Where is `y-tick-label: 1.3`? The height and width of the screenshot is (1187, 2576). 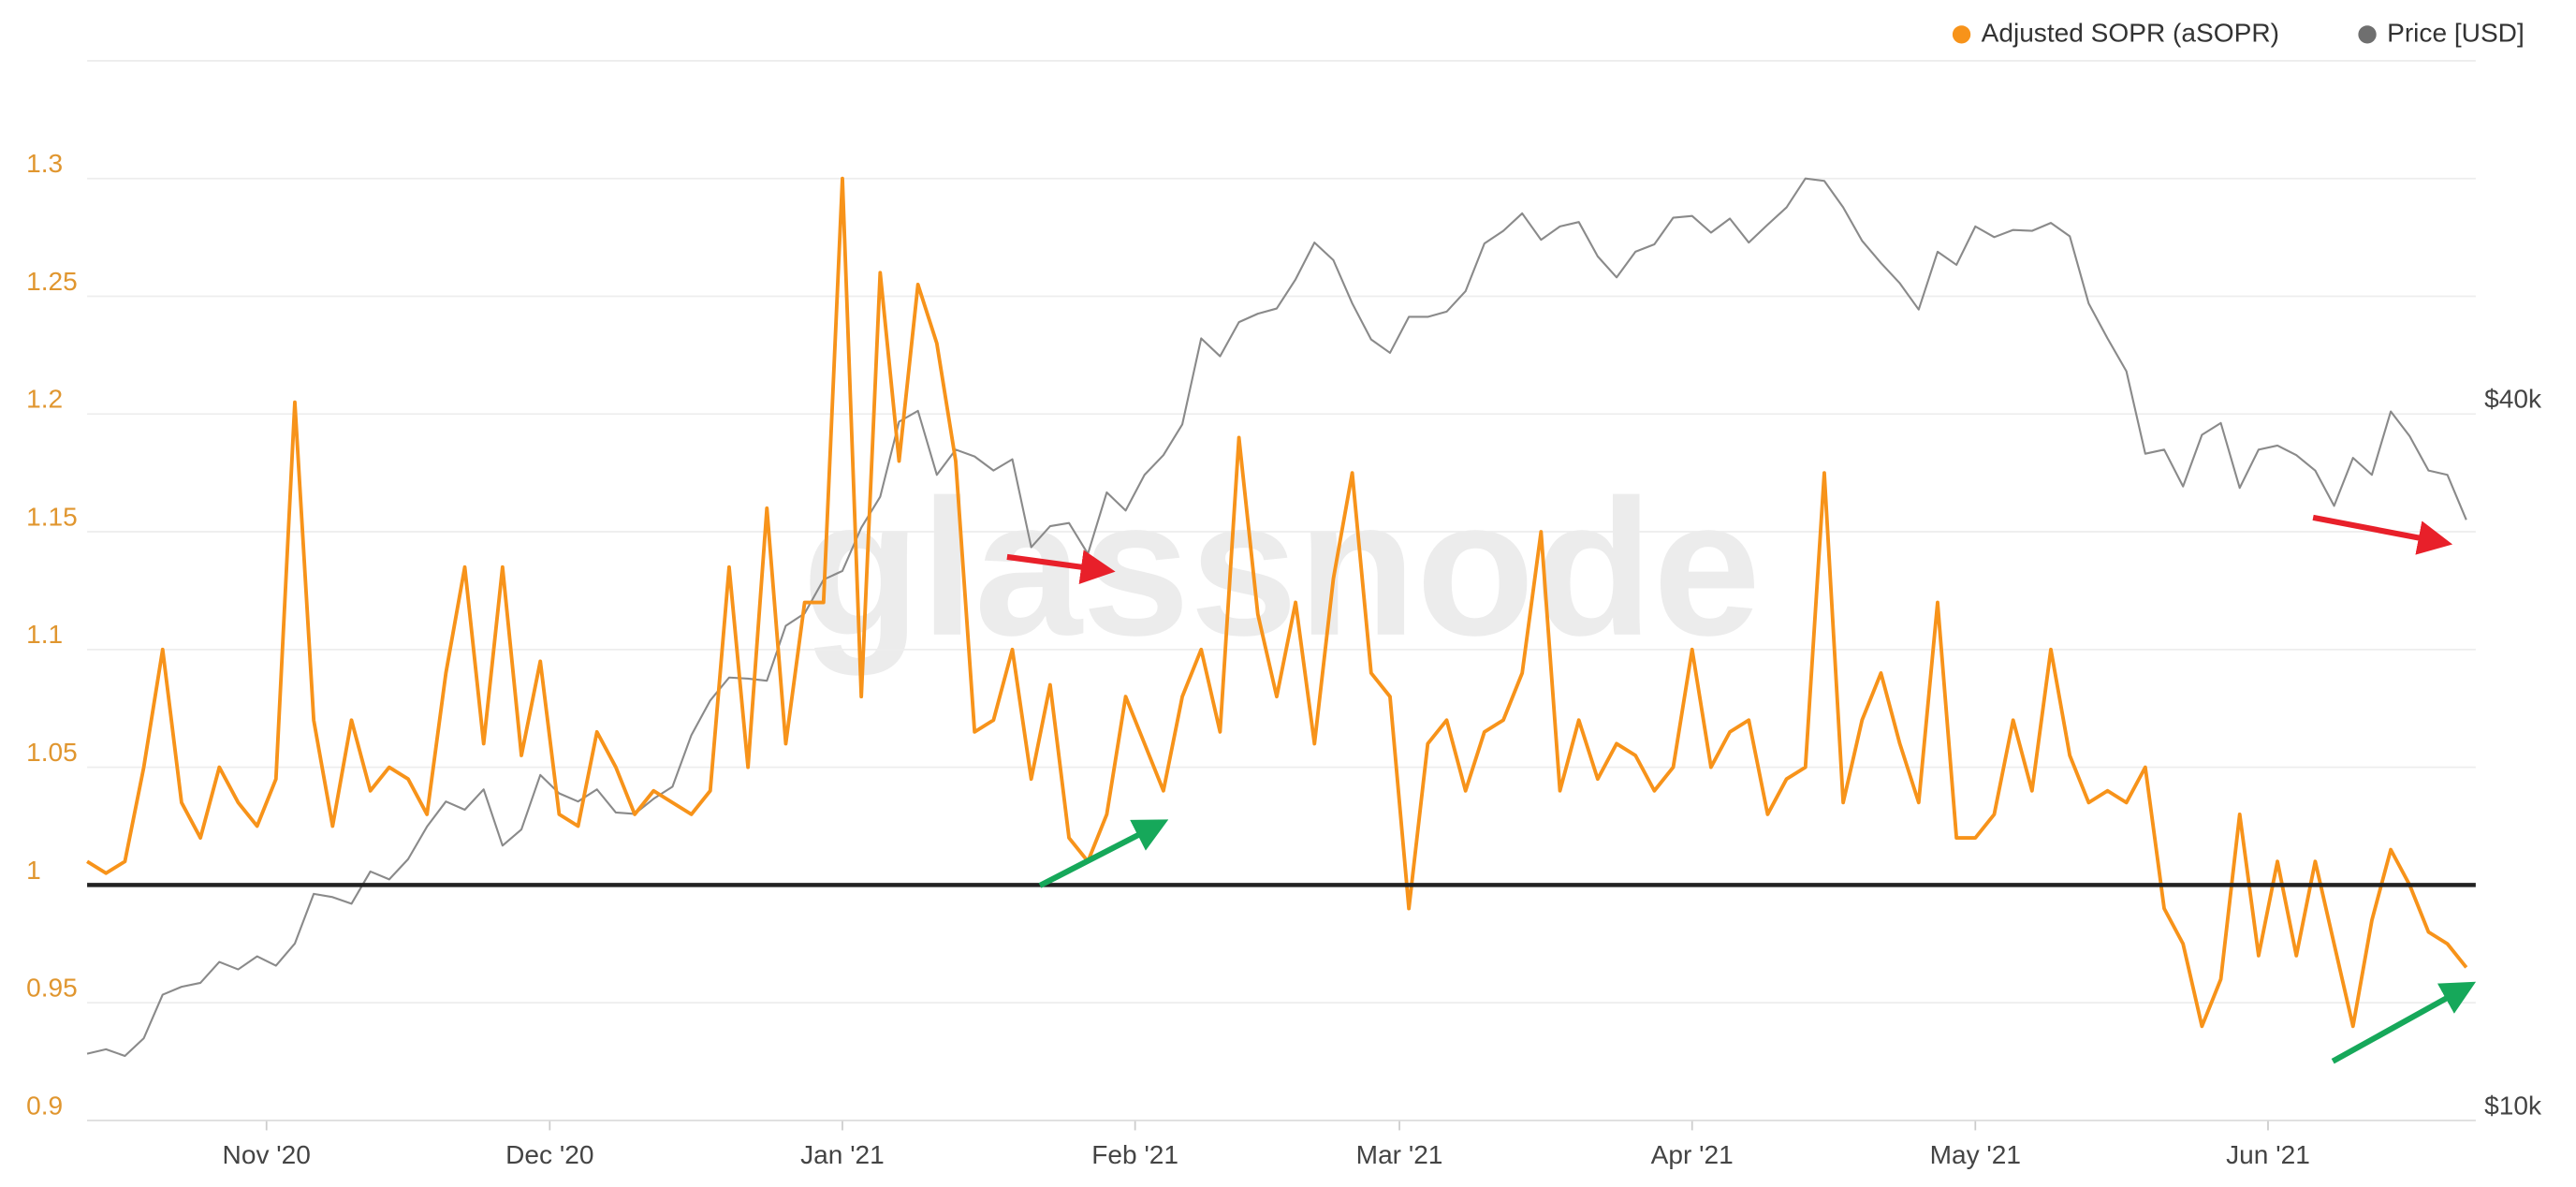 y-tick-label: 1.3 is located at coordinates (44, 163).